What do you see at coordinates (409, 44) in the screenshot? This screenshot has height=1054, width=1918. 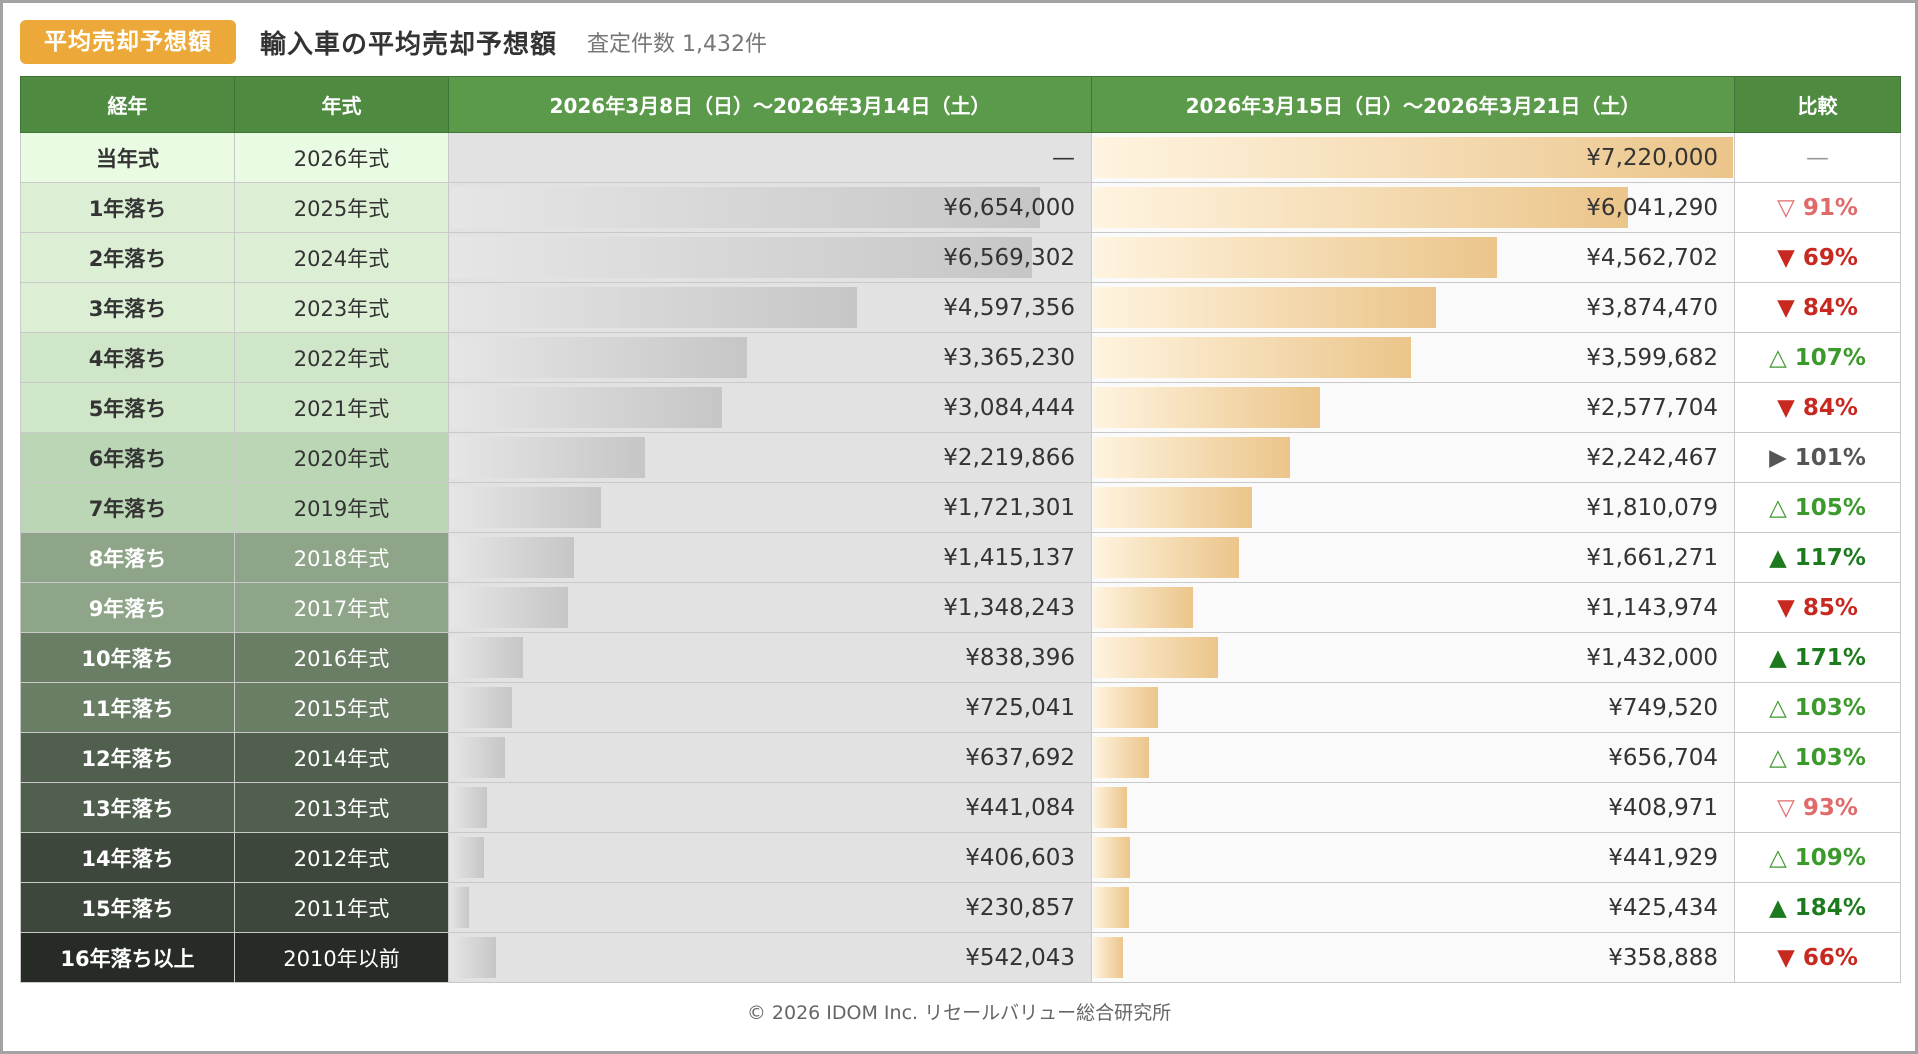 I see `page-title: 輸入車の平均売却予想額` at bounding box center [409, 44].